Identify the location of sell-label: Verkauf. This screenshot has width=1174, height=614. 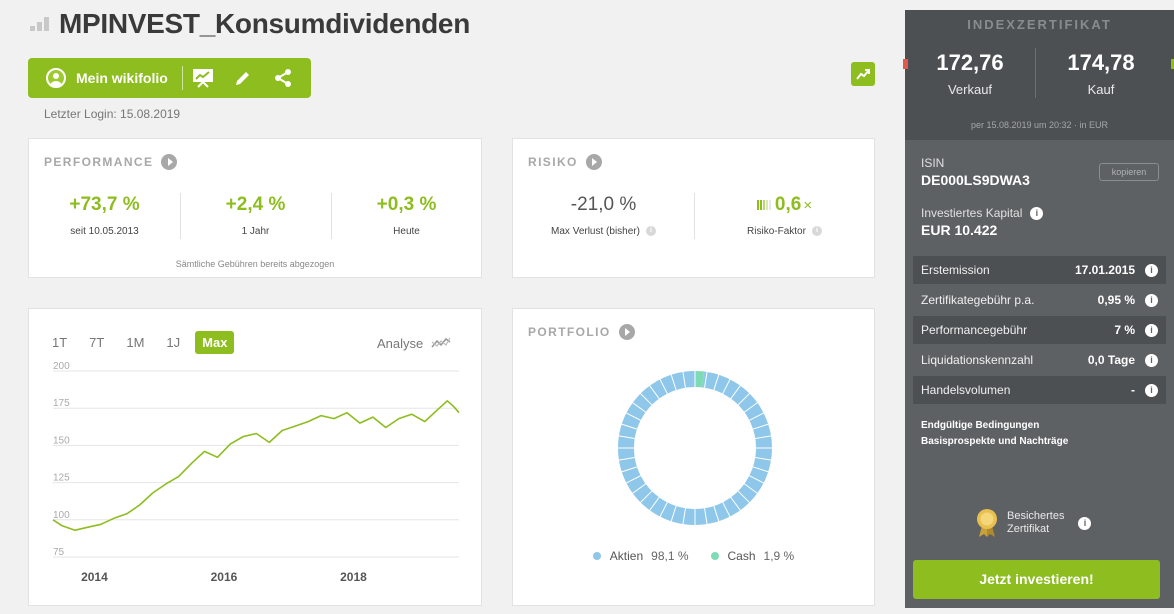
(970, 89).